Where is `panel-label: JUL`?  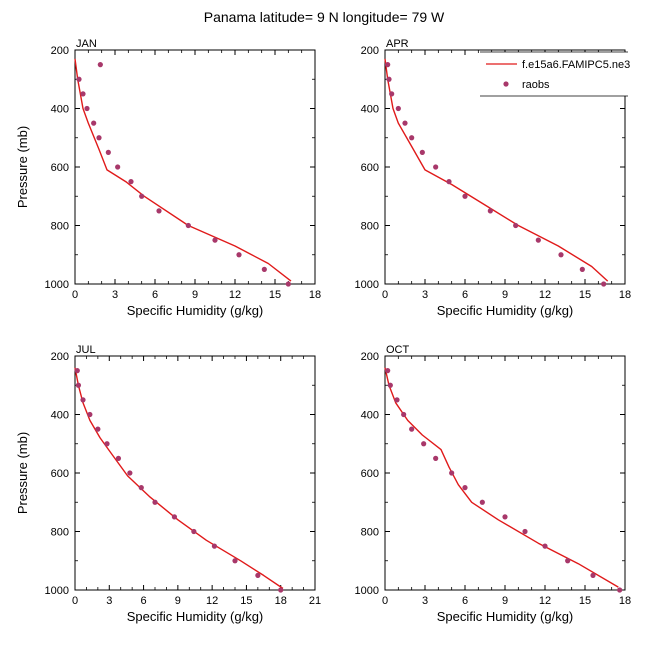 panel-label: JUL is located at coordinates (86, 350).